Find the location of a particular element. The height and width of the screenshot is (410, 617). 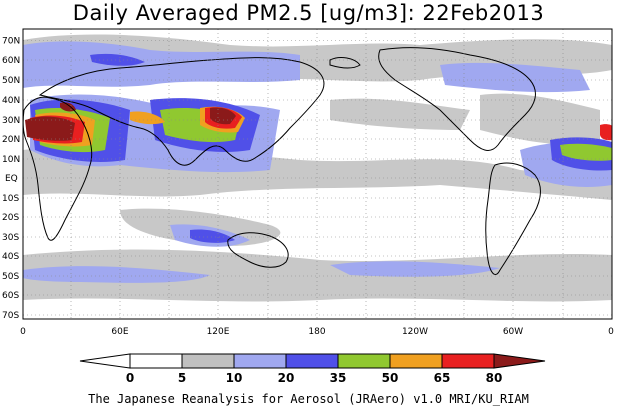

lat-tick-label: 70N is located at coordinates (11, 42).